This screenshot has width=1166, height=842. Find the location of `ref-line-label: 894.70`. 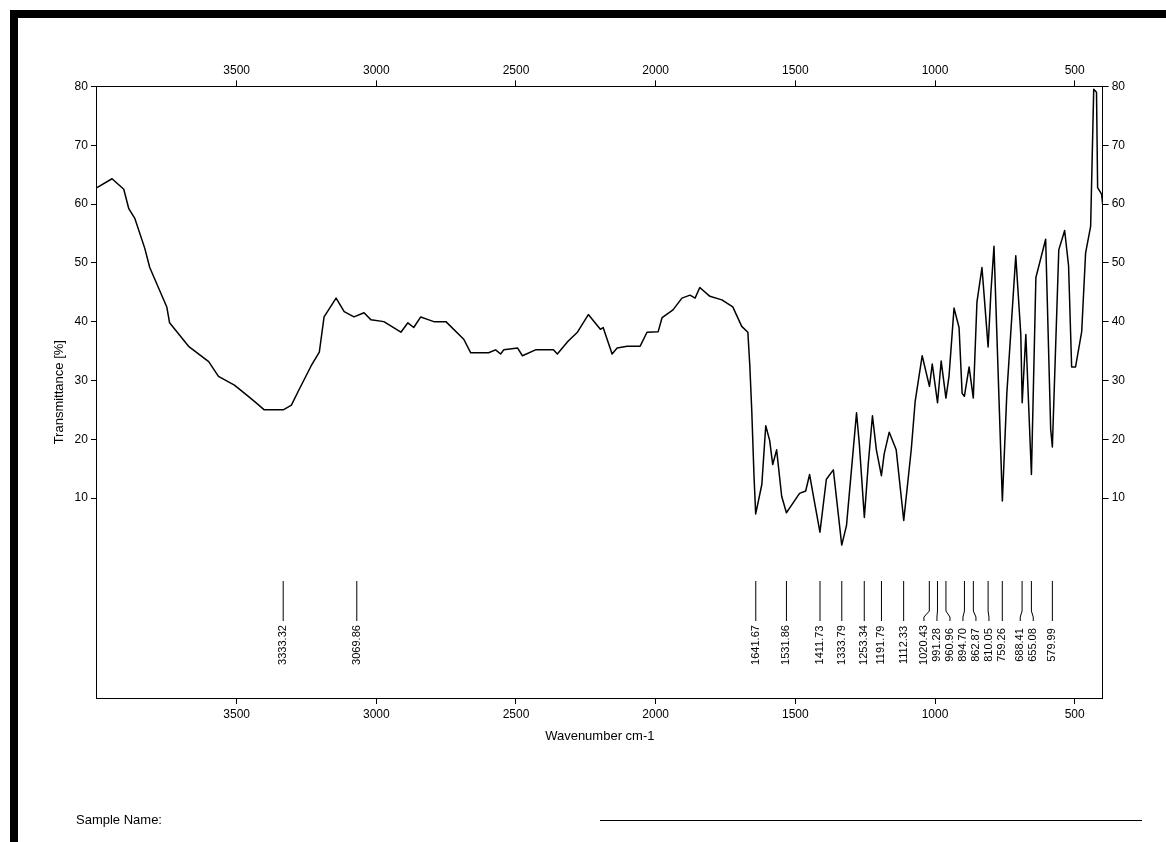

ref-line-label: 894.70 is located at coordinates (961, 645).